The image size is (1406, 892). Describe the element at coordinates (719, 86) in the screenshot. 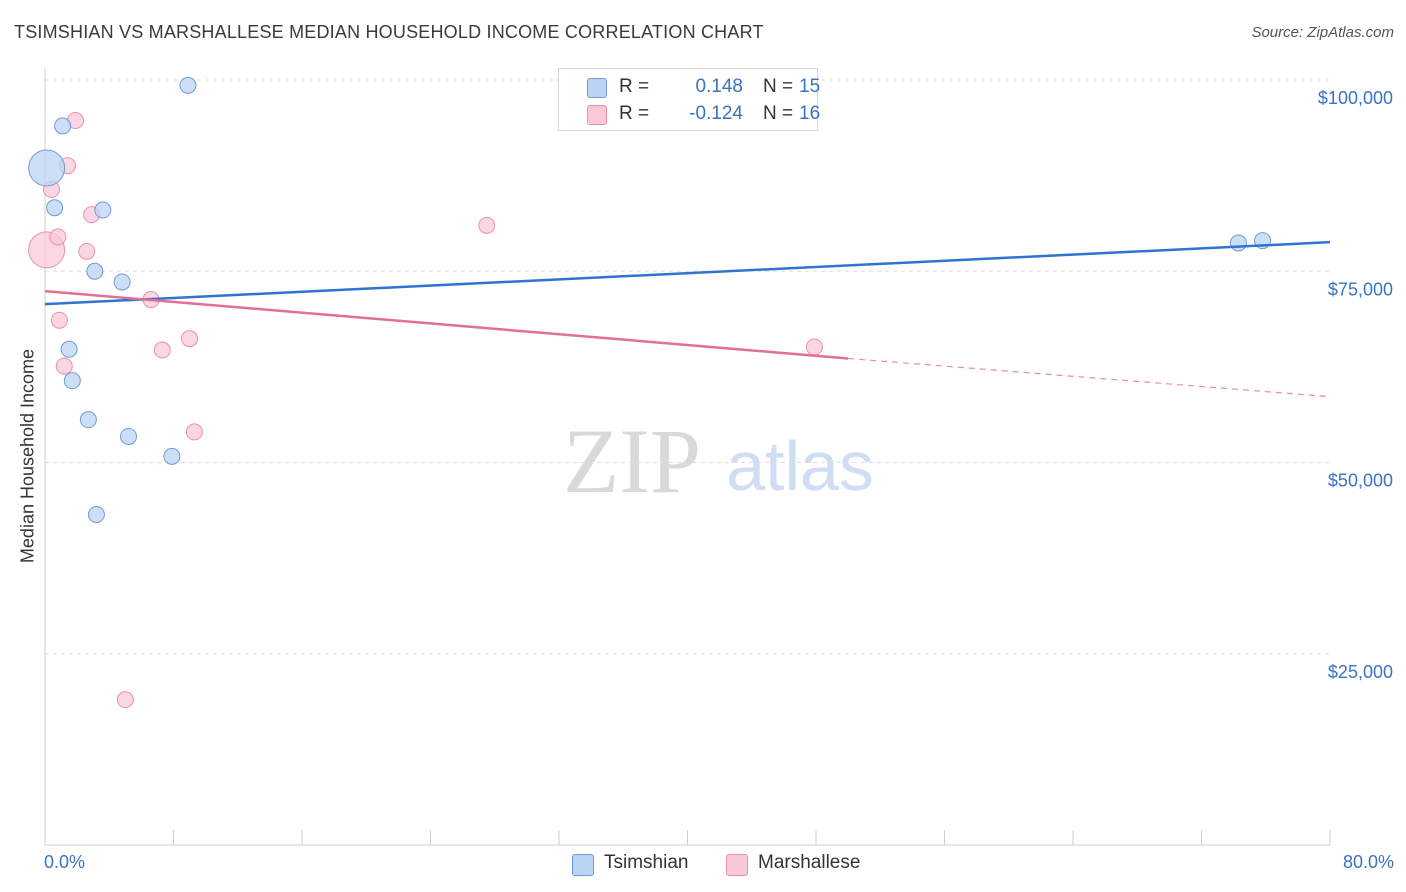

I see `legend-r-value: 0.148` at that location.